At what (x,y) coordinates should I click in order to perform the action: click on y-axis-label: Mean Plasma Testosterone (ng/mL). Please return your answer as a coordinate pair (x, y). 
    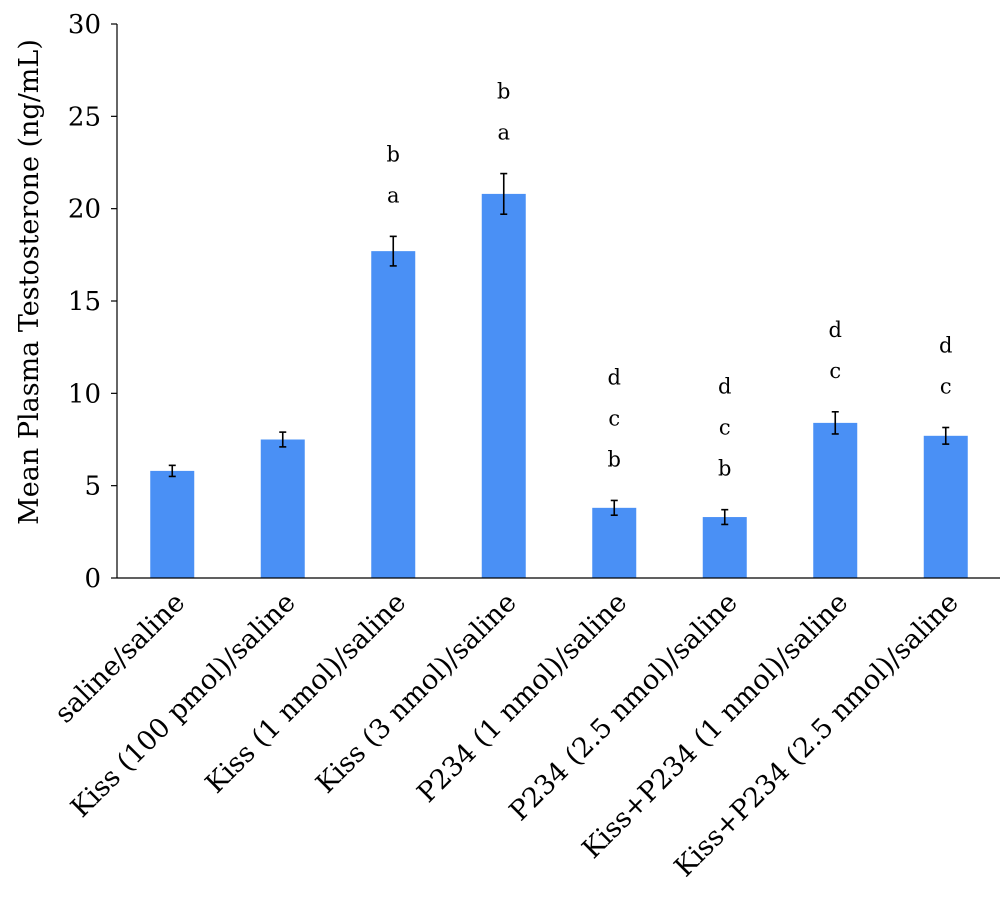
    Looking at the image, I should click on (29, 282).